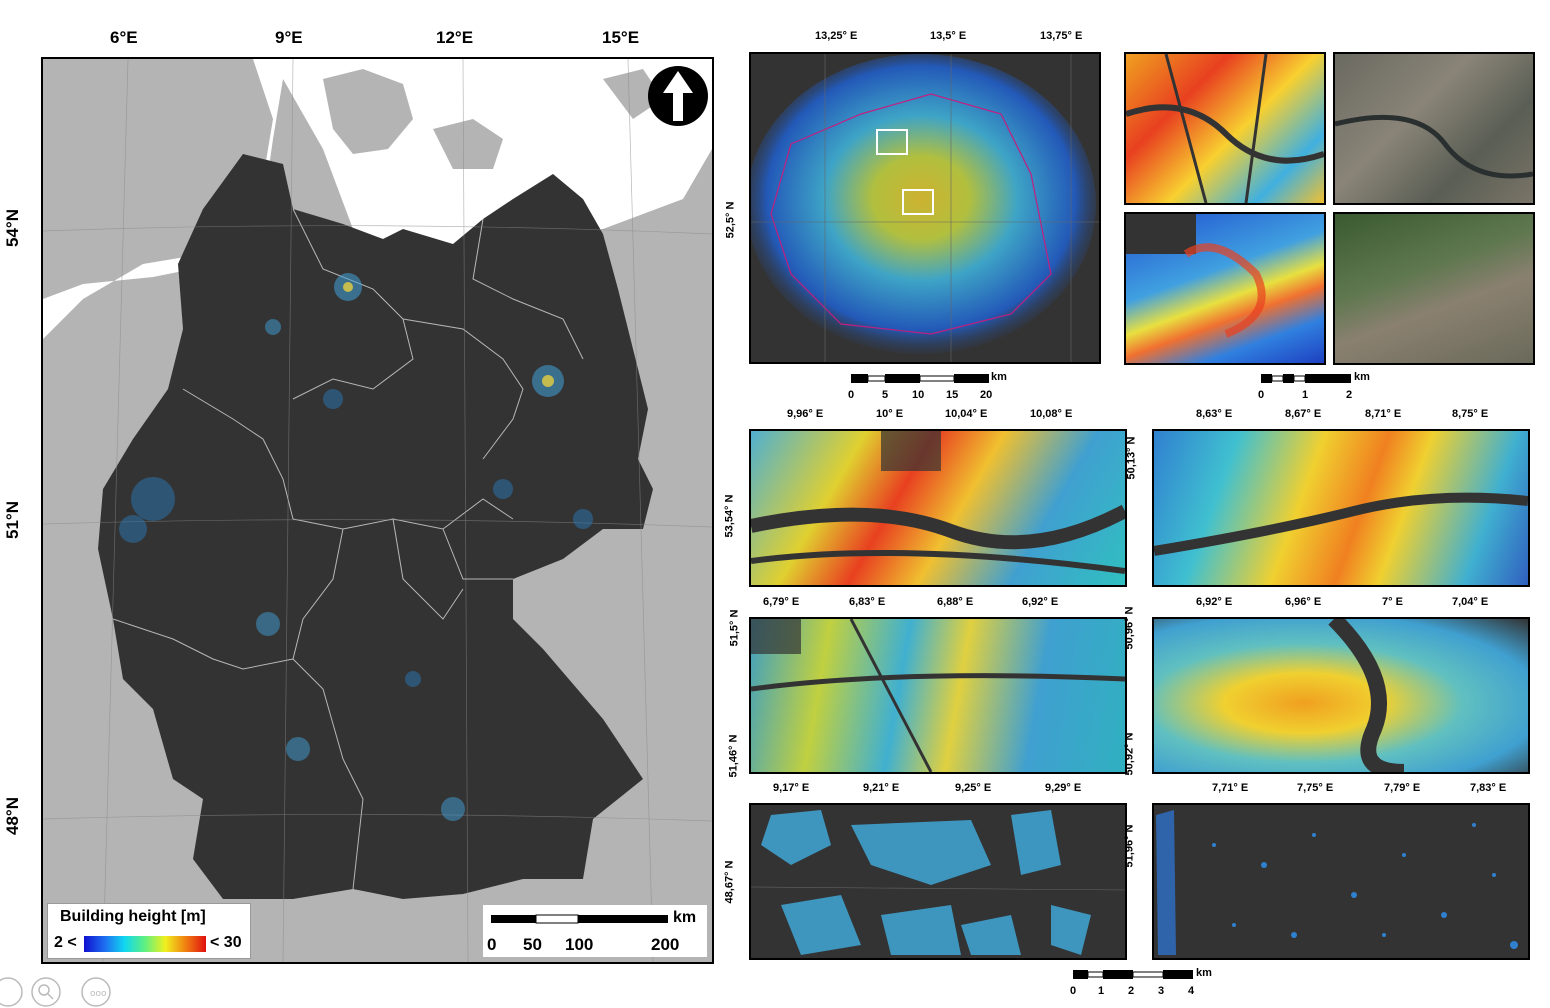 This screenshot has width=1550, height=1008. What do you see at coordinates (1131, 458) in the screenshot?
I see `frankfurt-lat-1: 50,13° N` at bounding box center [1131, 458].